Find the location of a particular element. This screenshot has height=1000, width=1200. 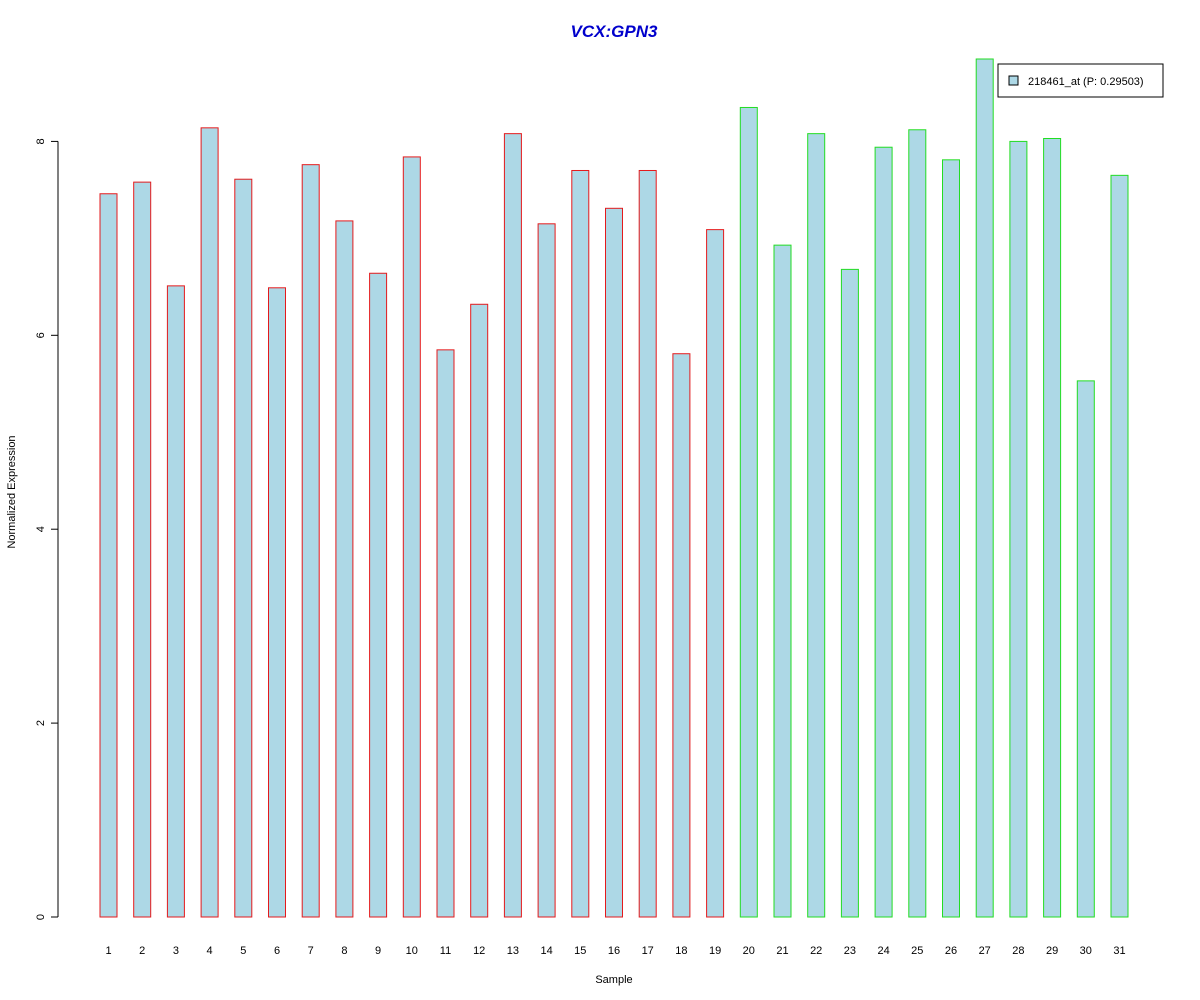

y-axis-label: Normalized Expression is located at coordinates (12, 491).